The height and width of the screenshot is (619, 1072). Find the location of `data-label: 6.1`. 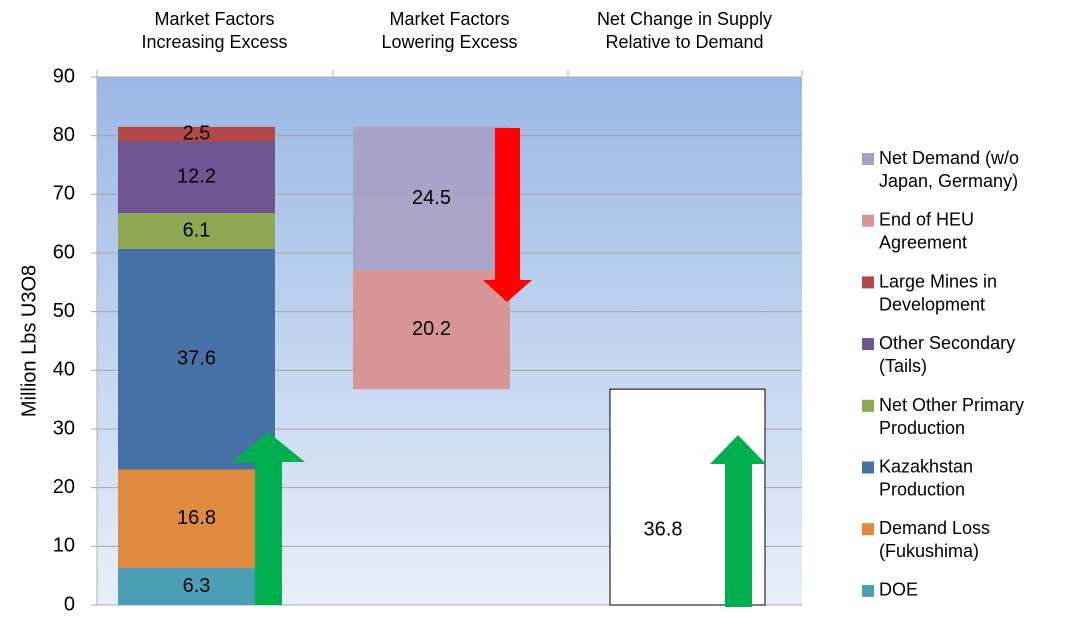

data-label: 6.1 is located at coordinates (197, 230).